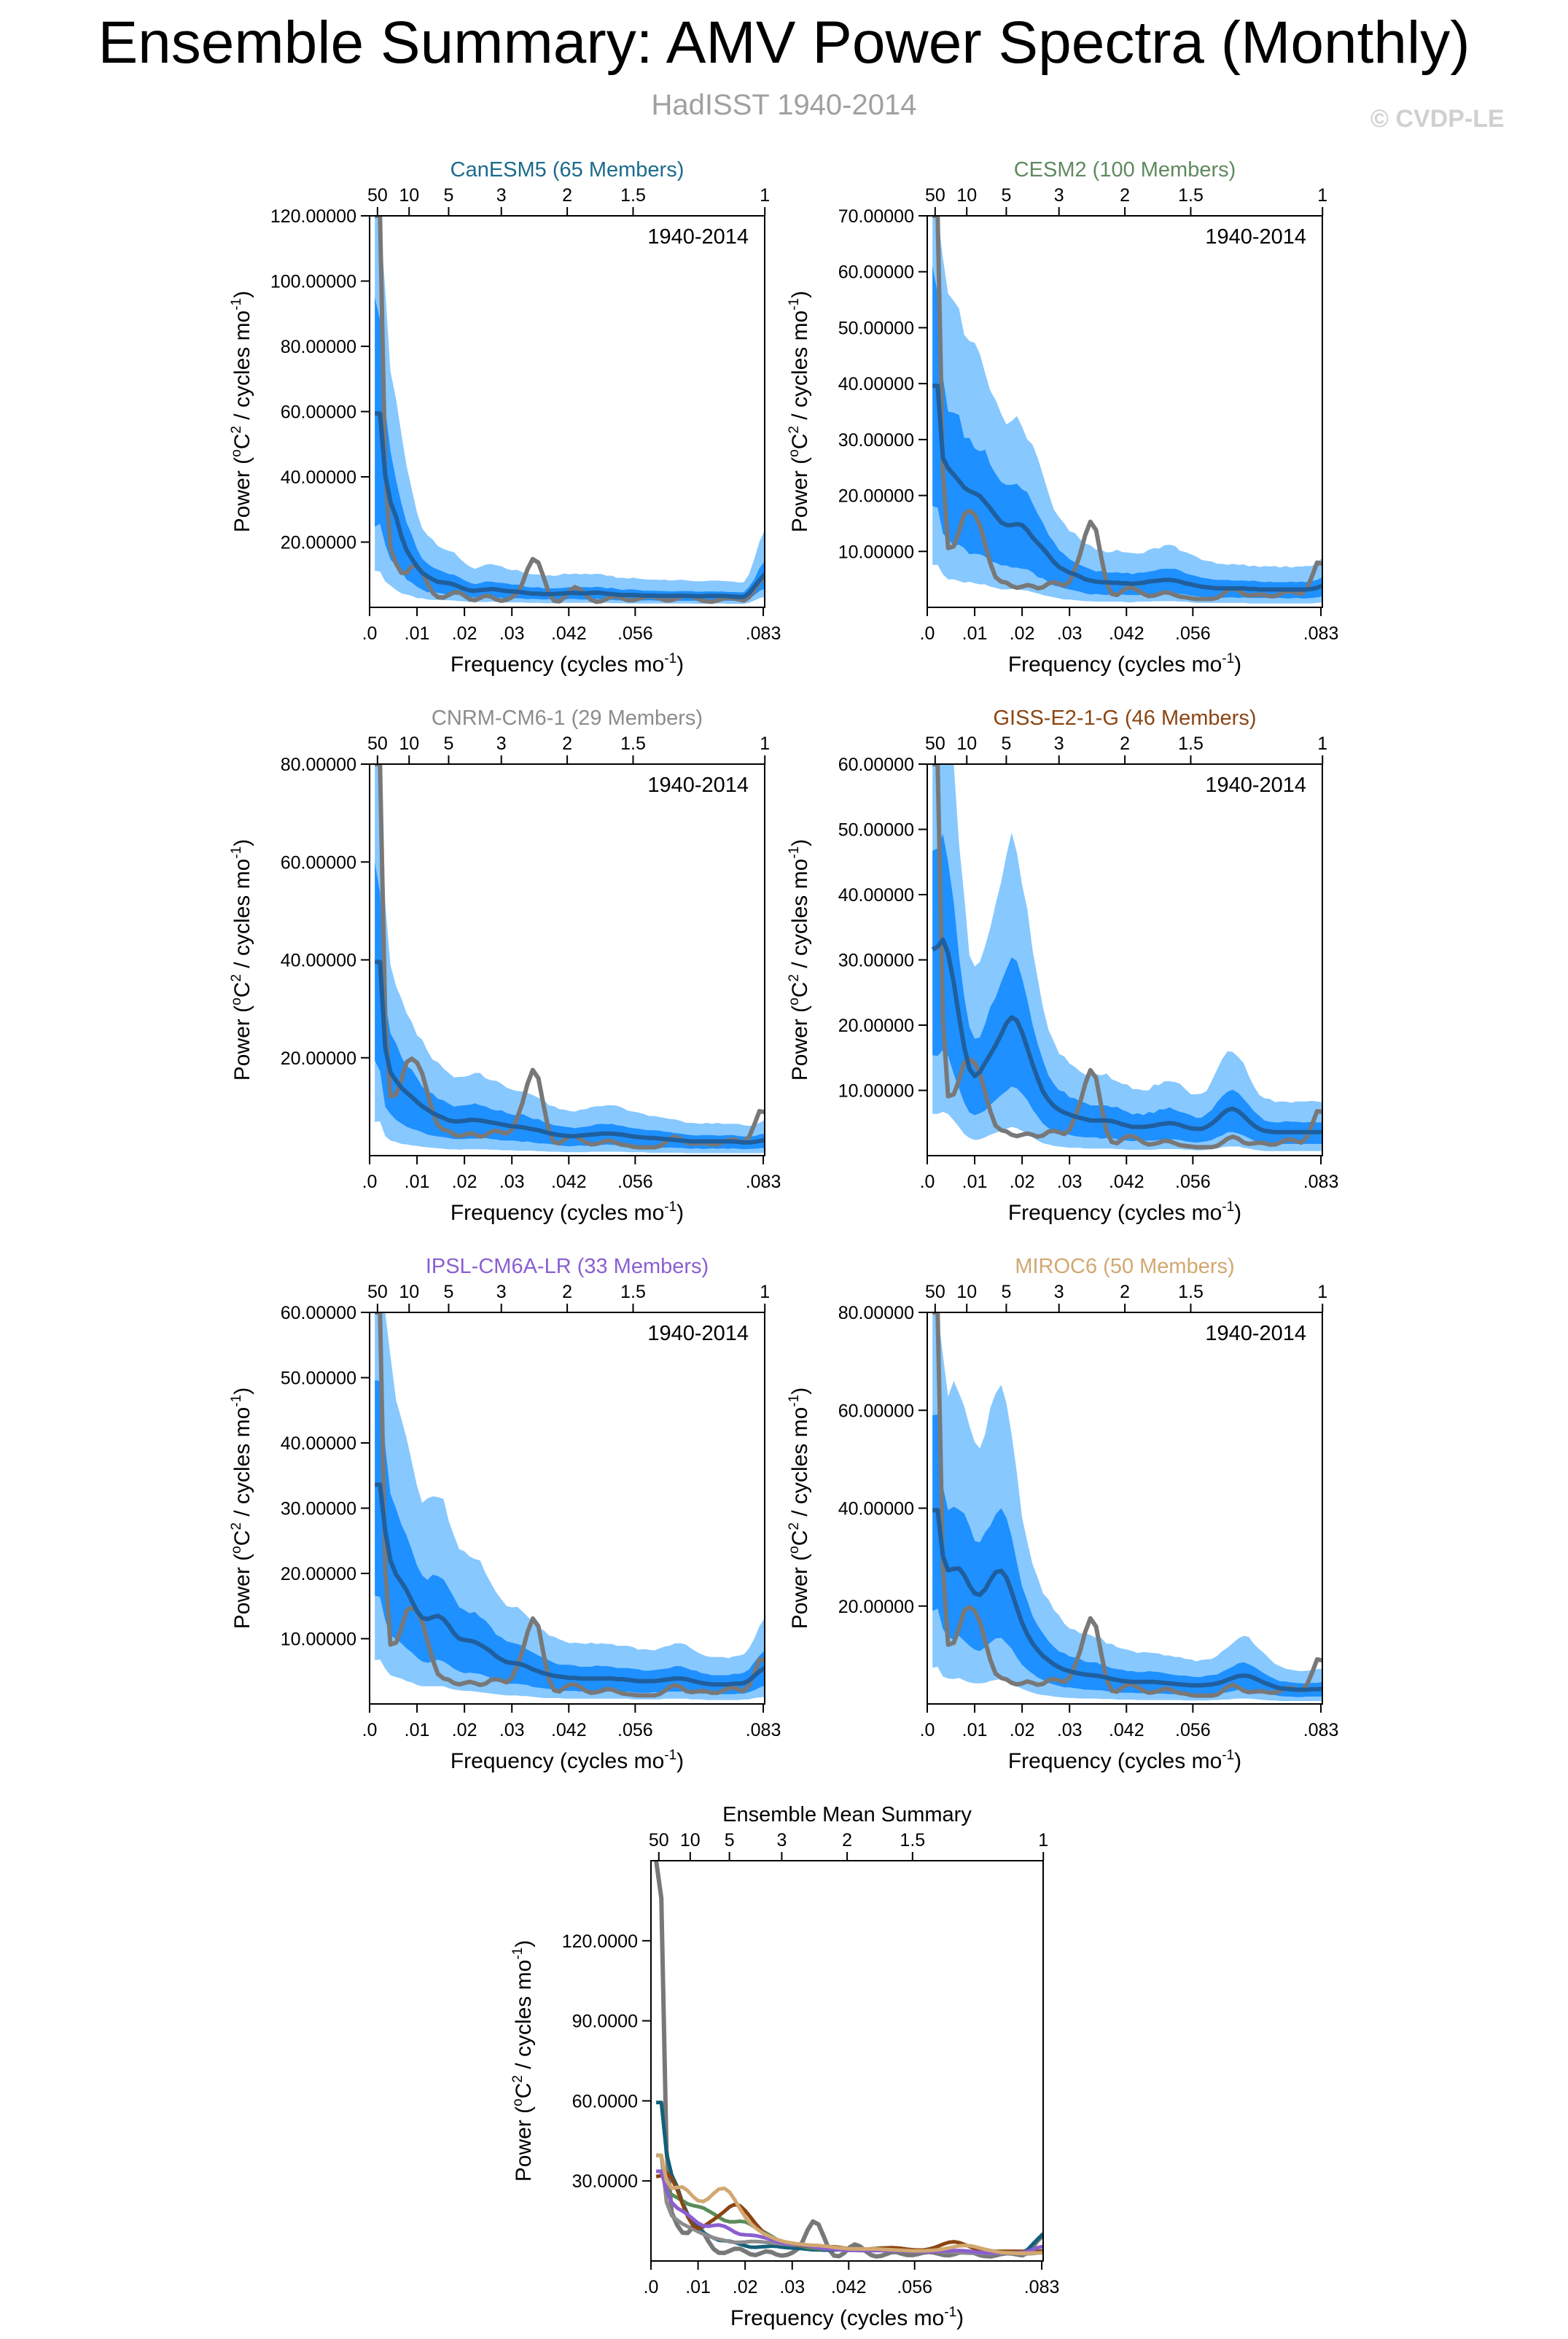 The image size is (1568, 2339). Describe the element at coordinates (876, 961) in the screenshot. I see `y-tick-label: 30.00000` at that location.